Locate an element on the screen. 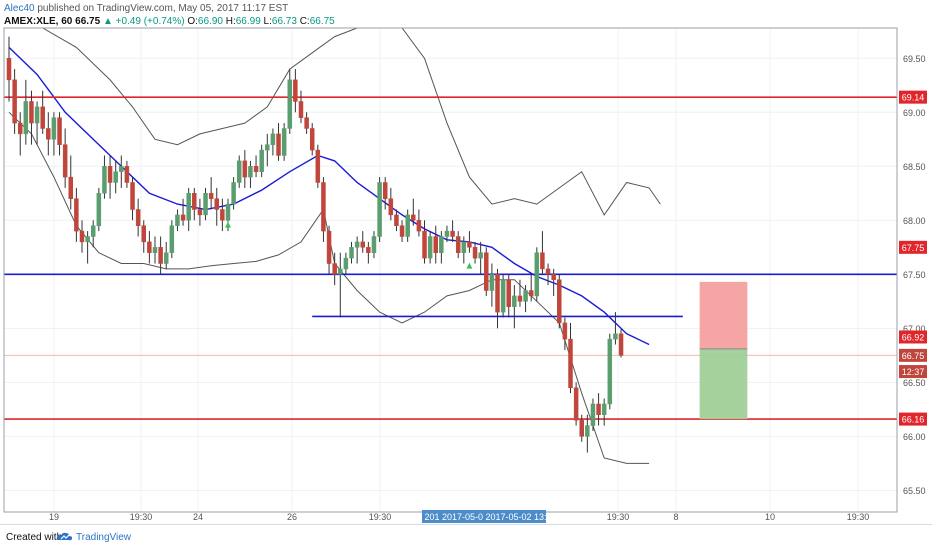  price-change: ▲ +0.49 (+0.74%) is located at coordinates (143, 21).